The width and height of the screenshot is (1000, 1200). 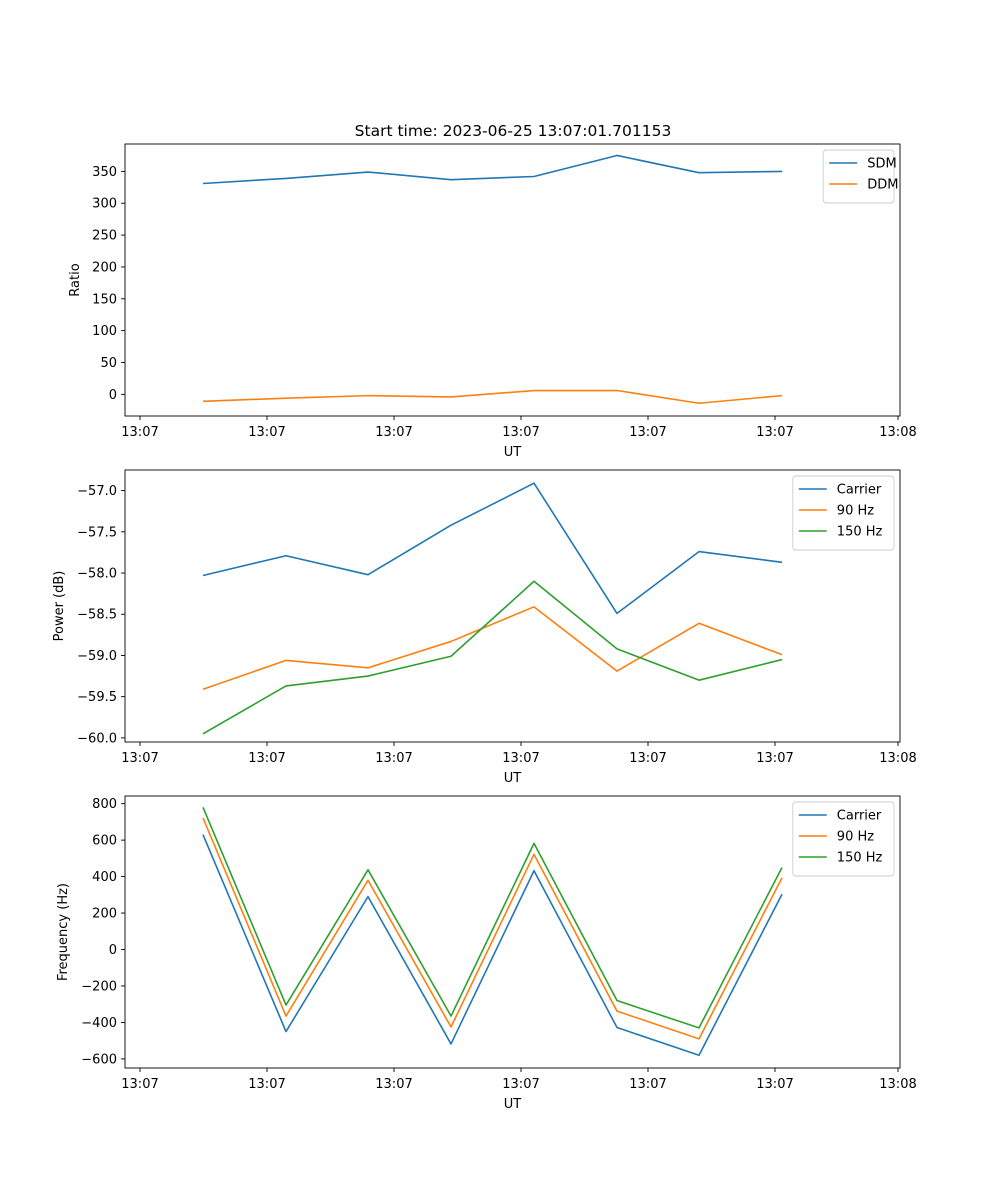 What do you see at coordinates (63, 932) in the screenshot?
I see `y-axis-label: Frequency (Hz)` at bounding box center [63, 932].